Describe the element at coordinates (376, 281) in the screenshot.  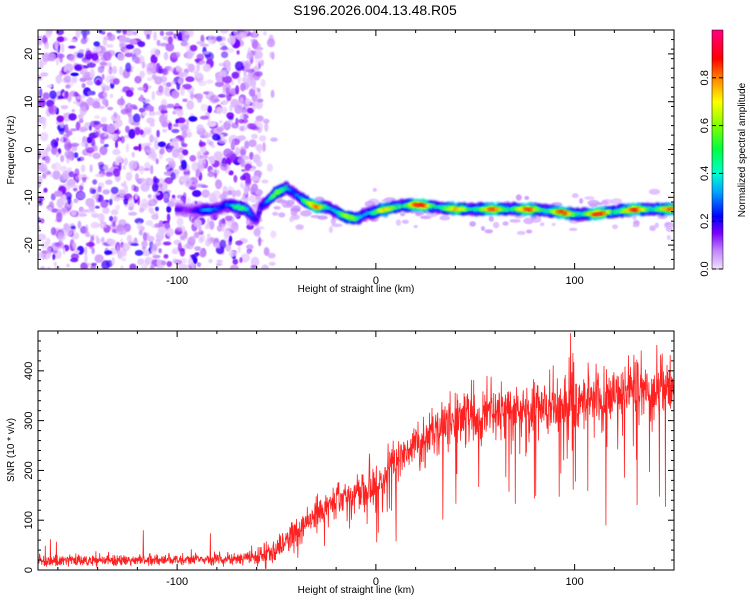
I see `x-tick-label: 0` at that location.